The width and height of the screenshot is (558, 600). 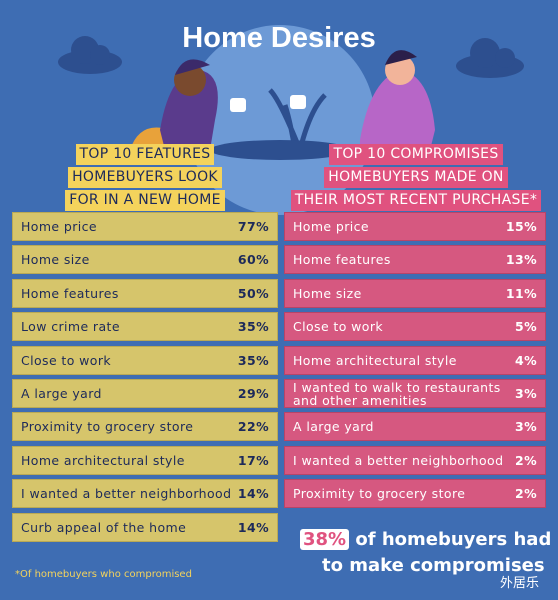 I want to click on row-value: 77%, so click(x=253, y=226).